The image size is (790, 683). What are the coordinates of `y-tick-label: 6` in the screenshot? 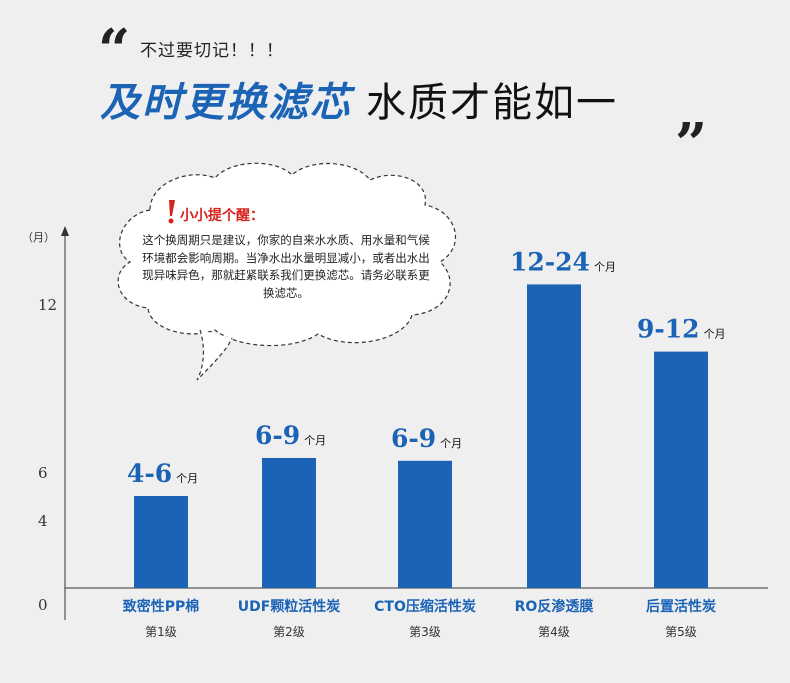 It's located at (43, 473).